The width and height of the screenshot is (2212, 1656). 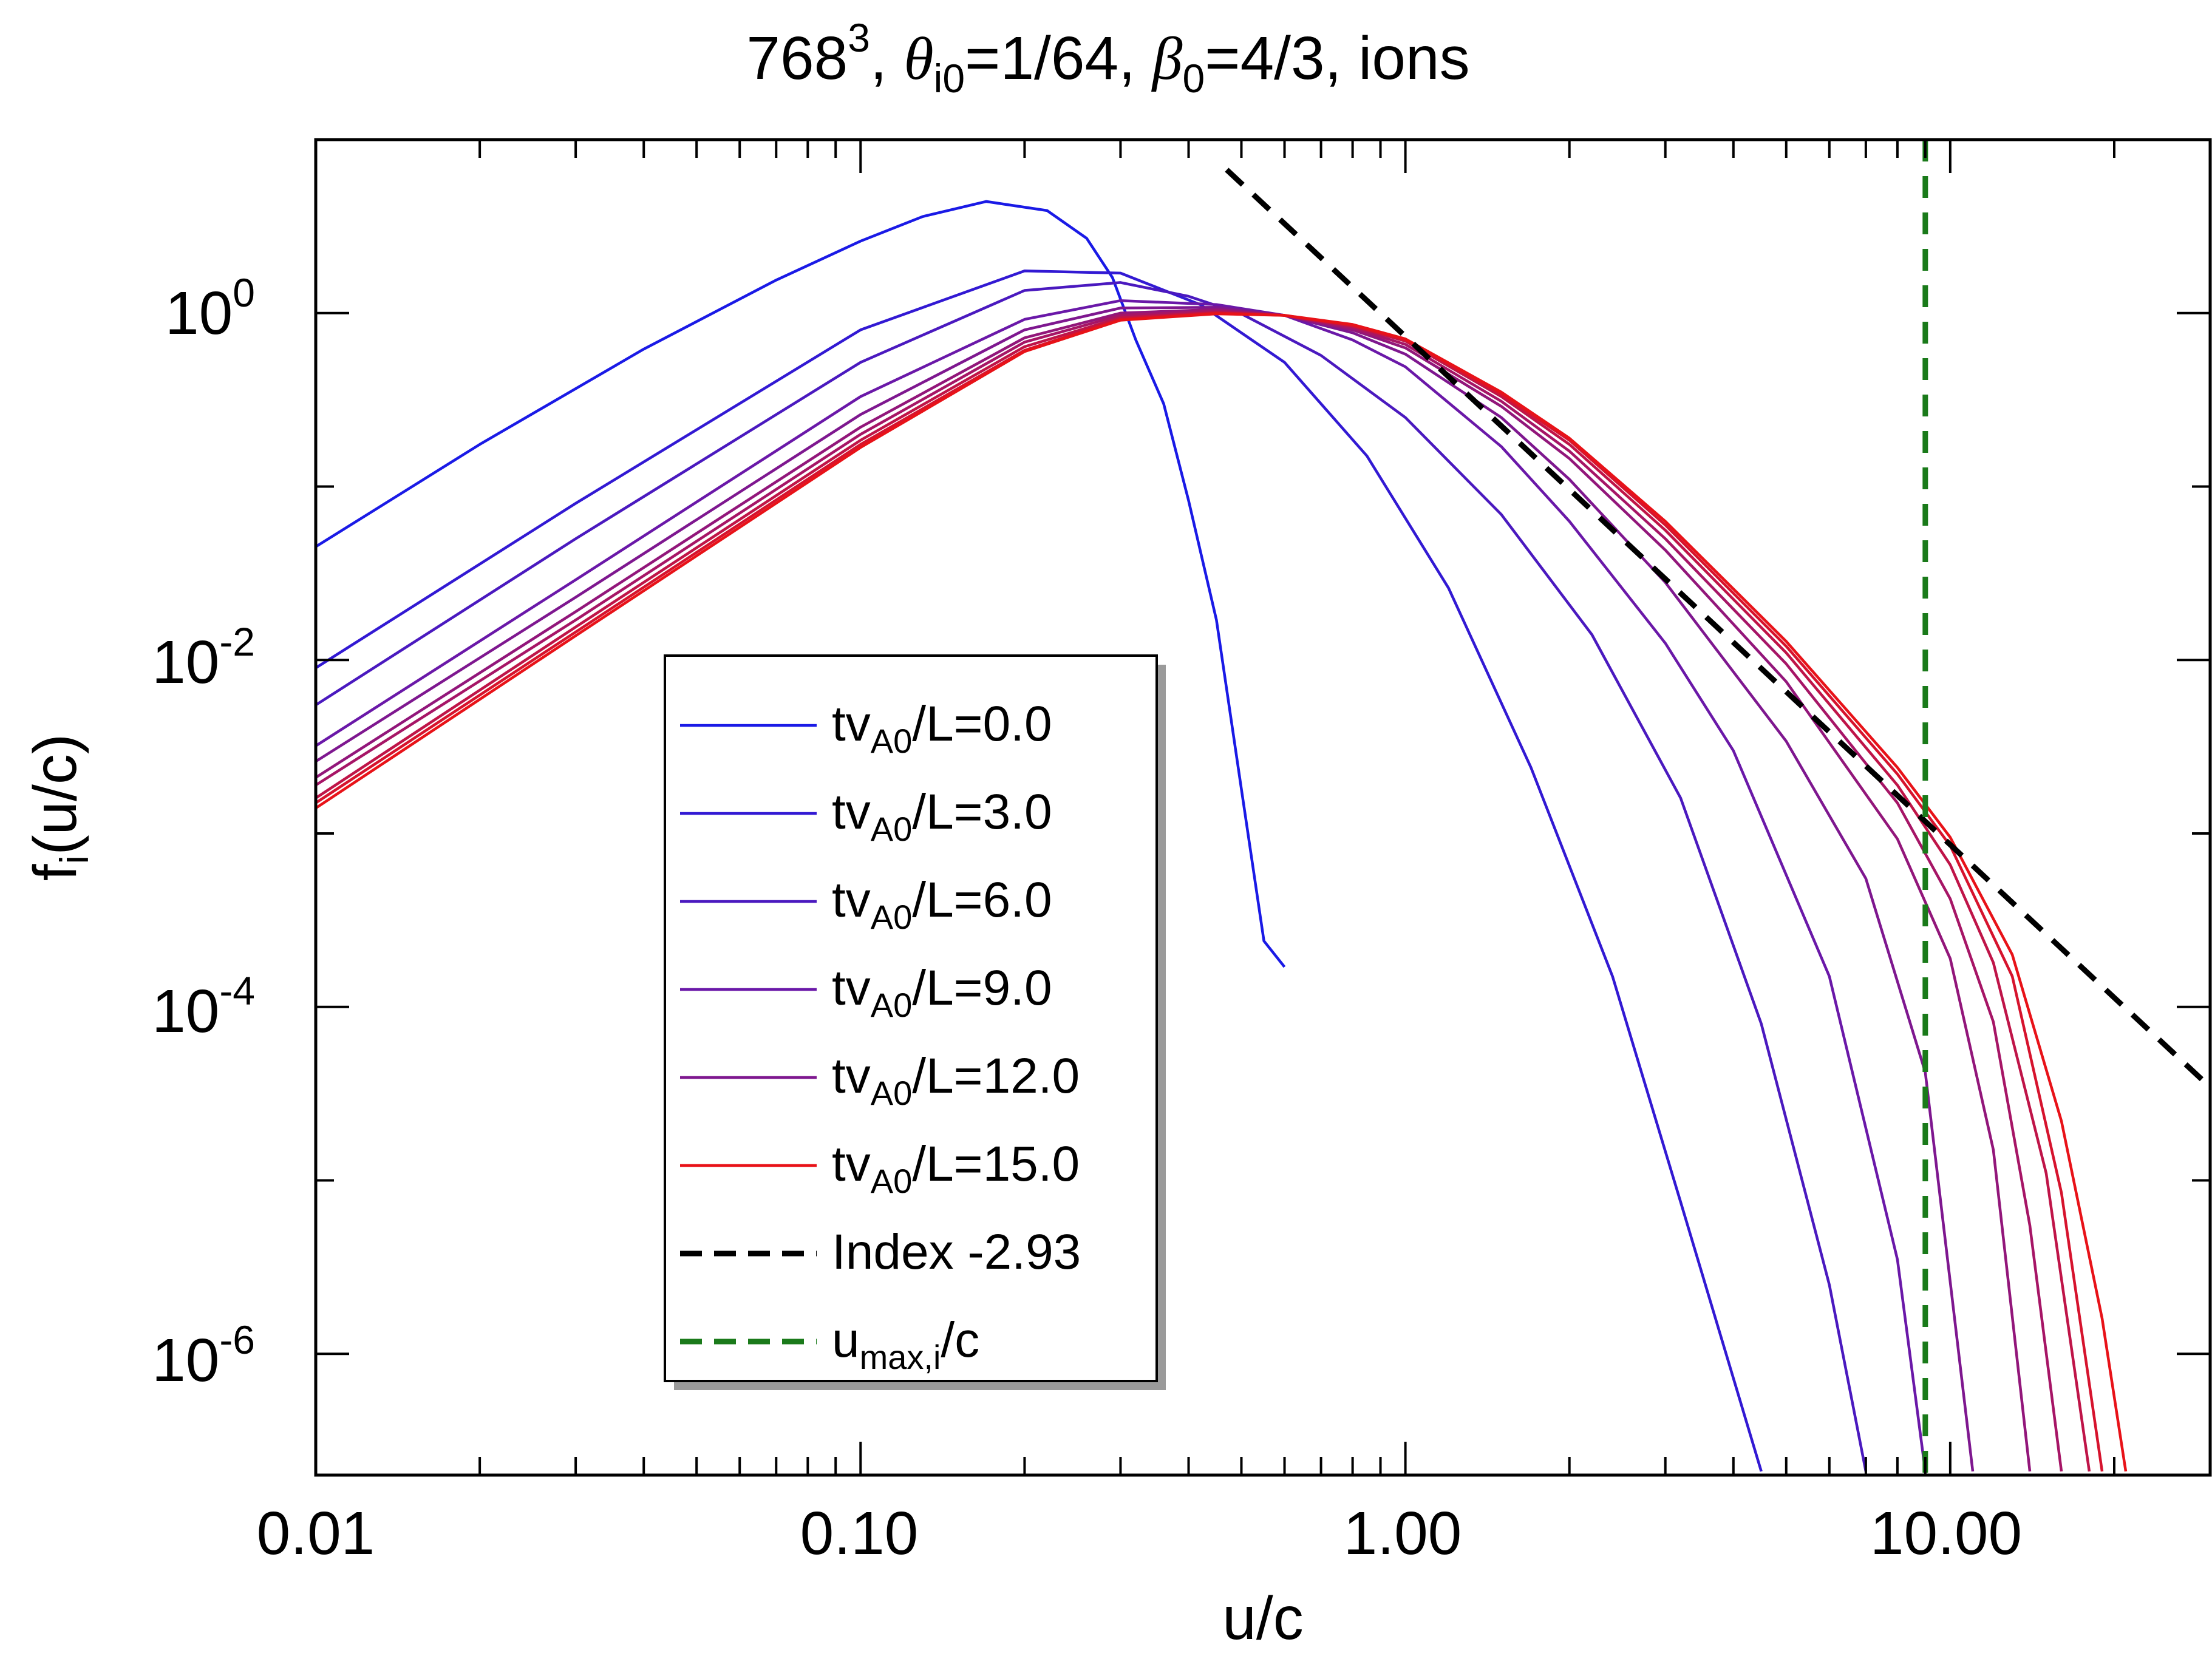 What do you see at coordinates (905, 1344) in the screenshot?
I see `legend-label-7: umax,i/c` at bounding box center [905, 1344].